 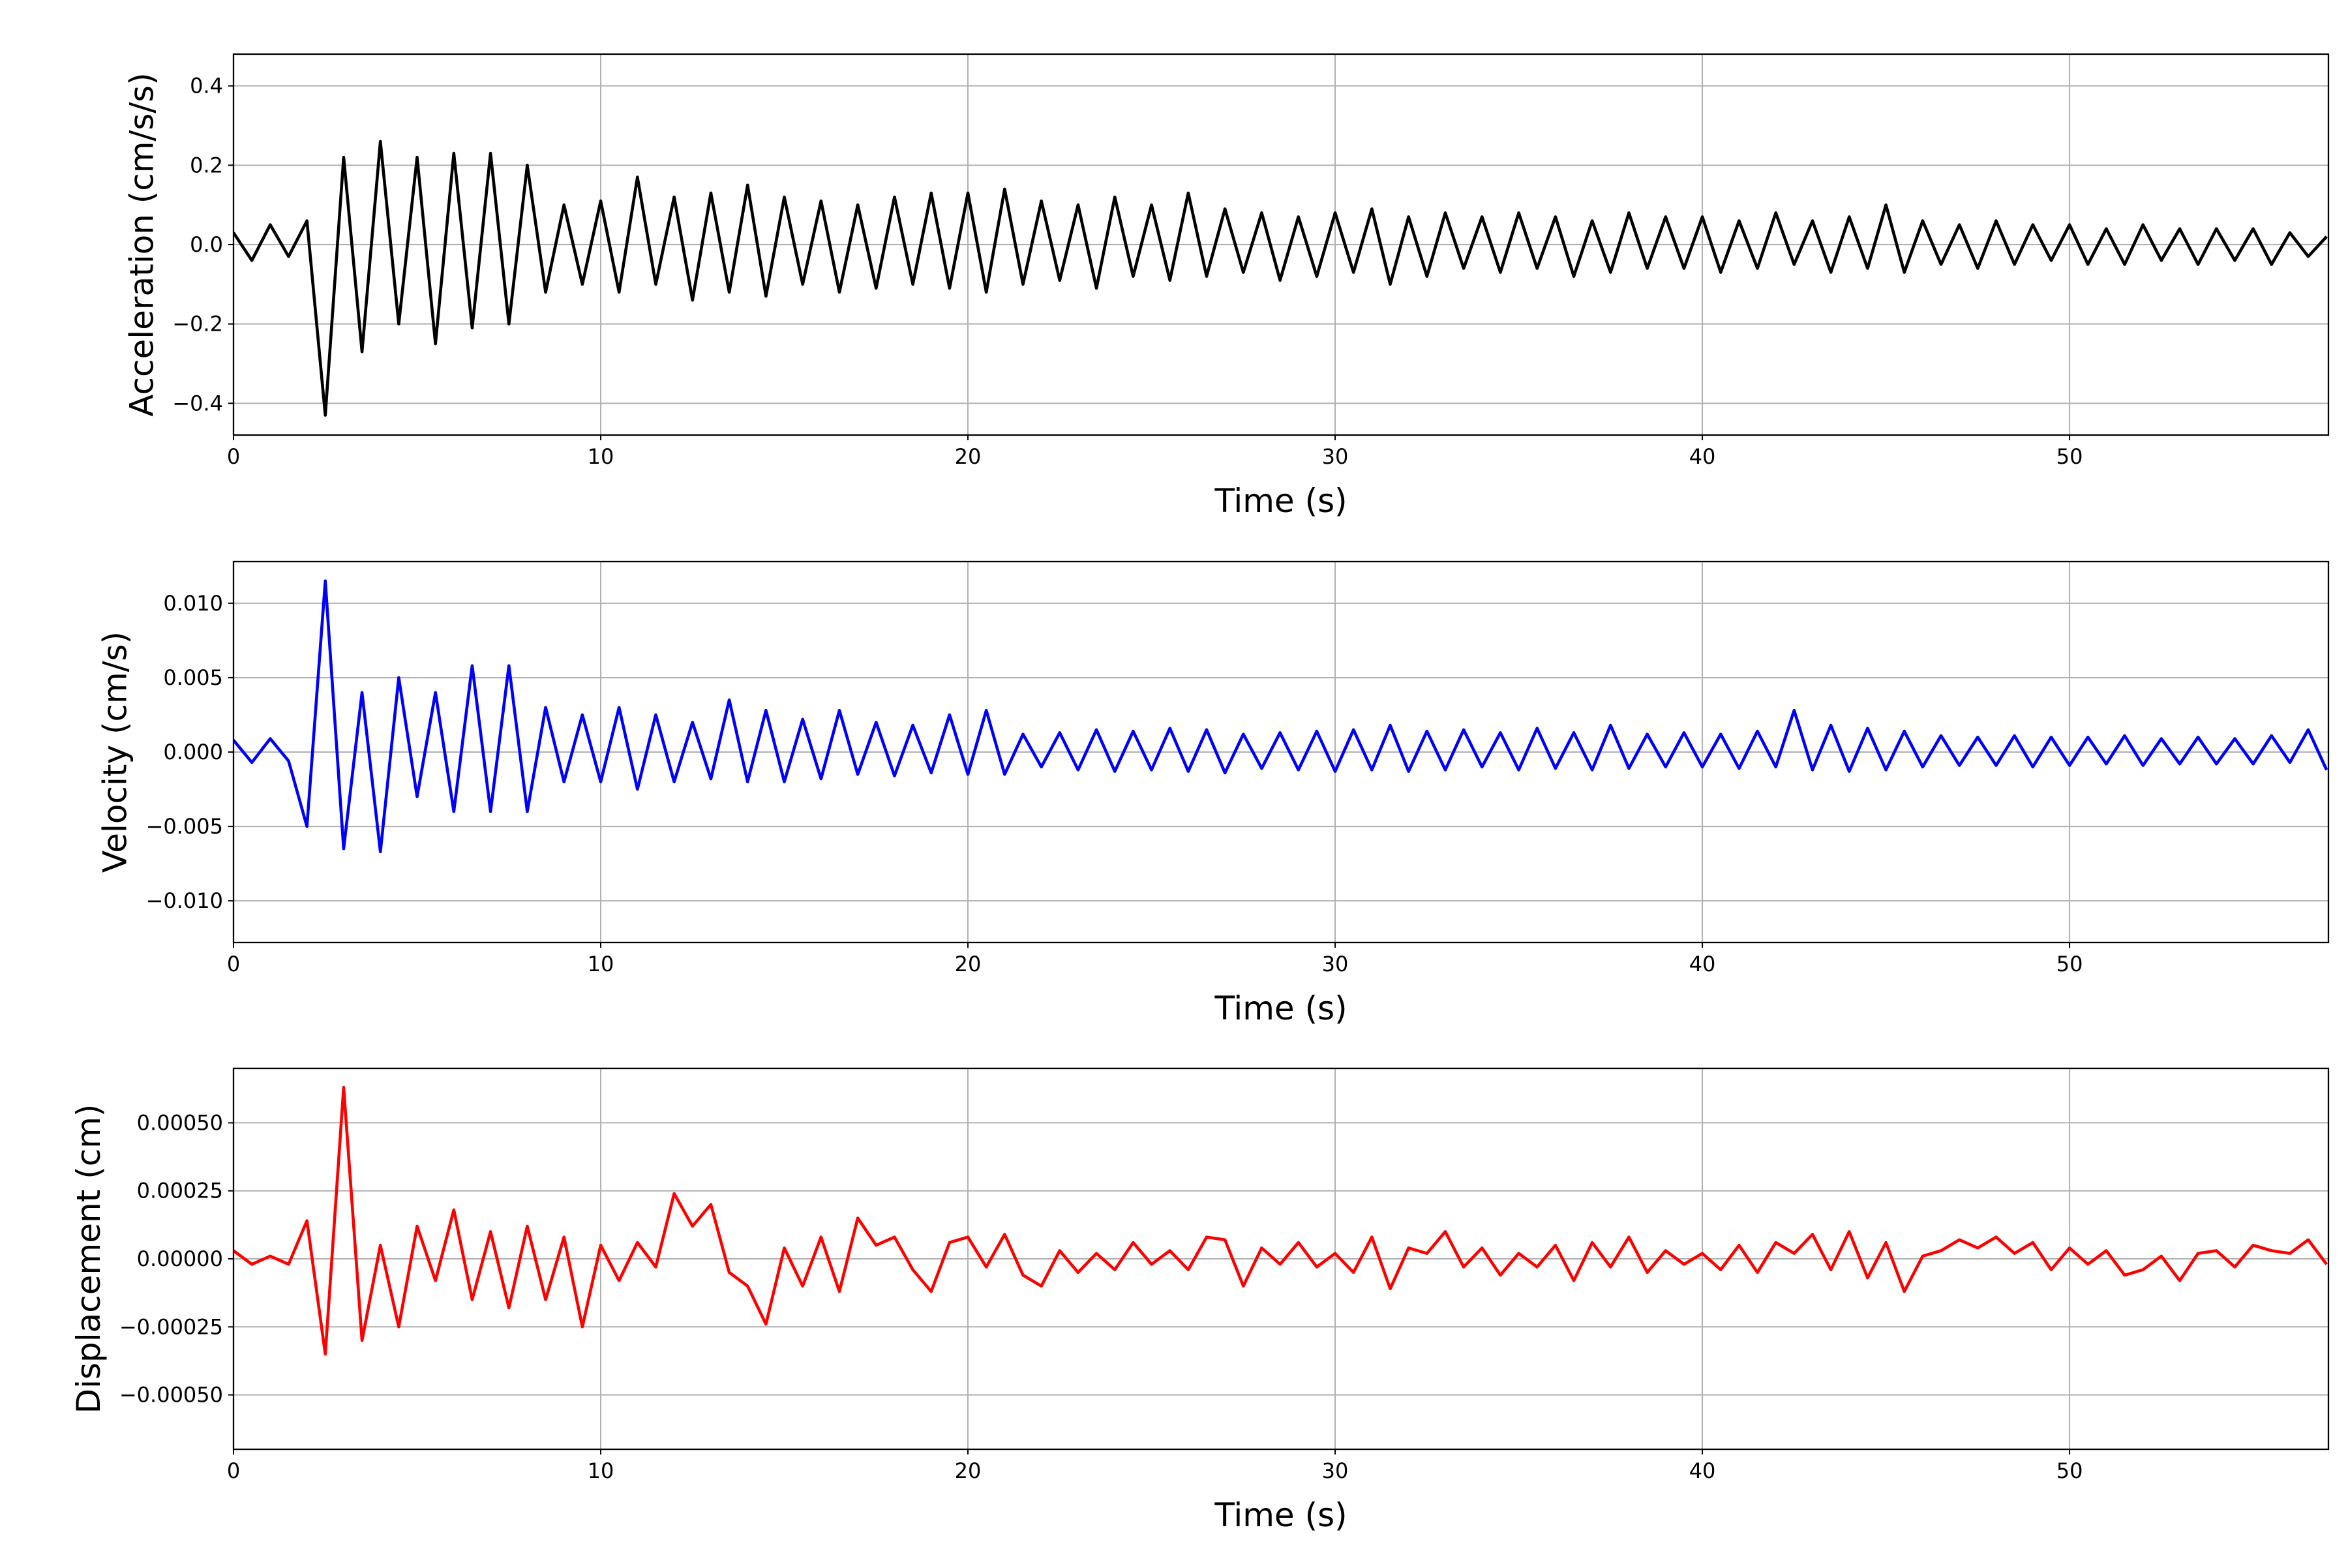 What do you see at coordinates (198, 403) in the screenshot?
I see `y-tick-label: −0.4` at bounding box center [198, 403].